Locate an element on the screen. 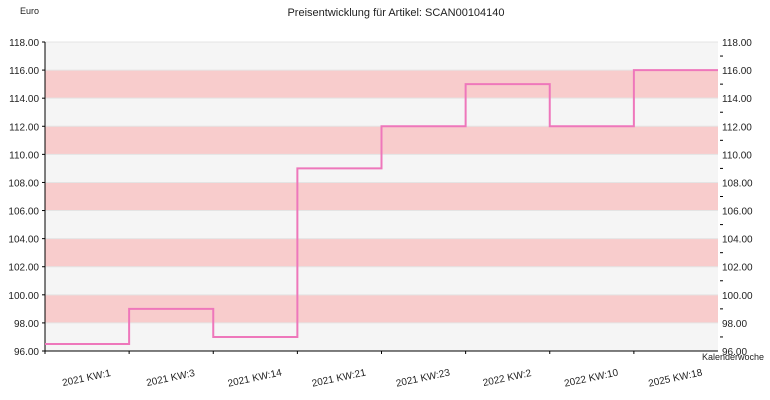 The image size is (770, 400). y-tick-label-right: 116.00 is located at coordinates (737, 71).